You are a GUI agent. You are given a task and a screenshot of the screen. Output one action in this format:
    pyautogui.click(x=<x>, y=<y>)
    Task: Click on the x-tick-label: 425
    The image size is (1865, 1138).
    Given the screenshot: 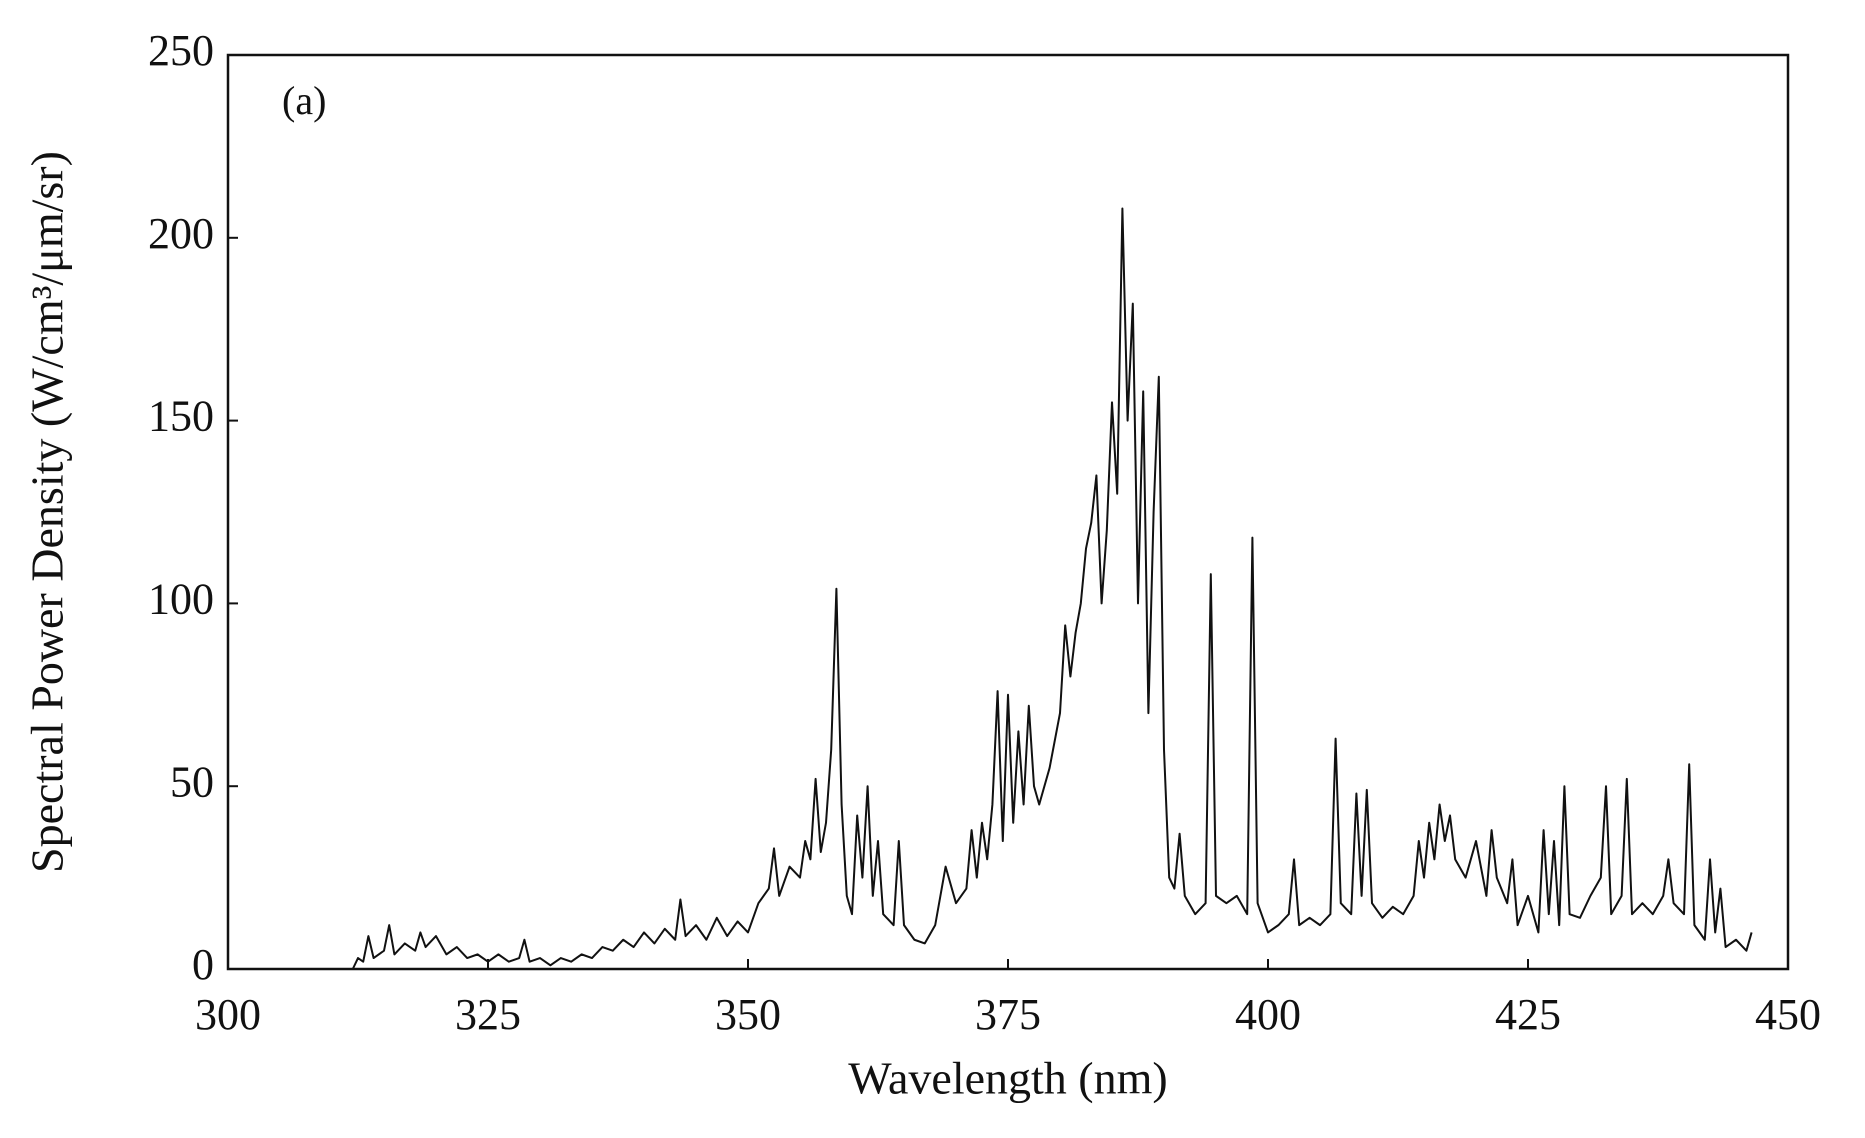 What is the action you would take?
    pyautogui.click(x=1528, y=1014)
    